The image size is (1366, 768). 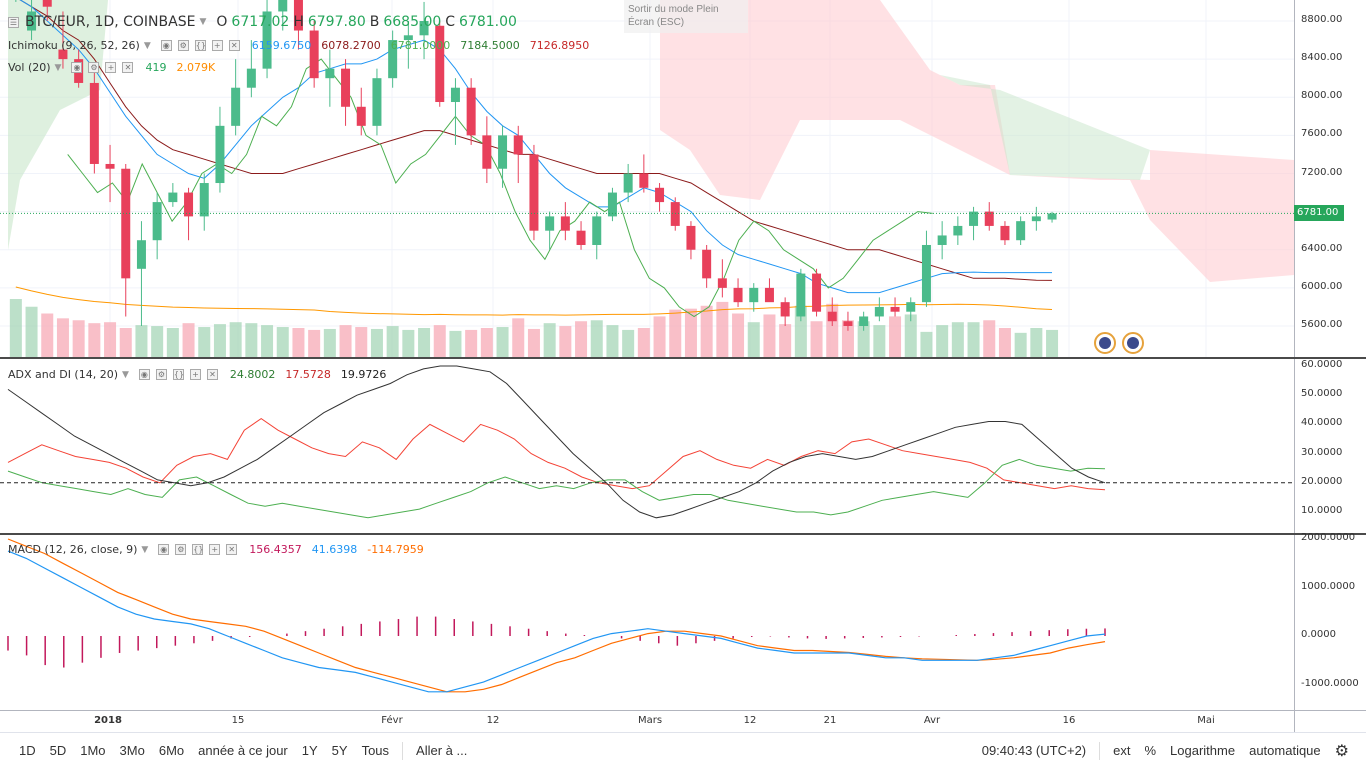 What do you see at coordinates (1285, 750) in the screenshot?
I see `auto-scale-toggle: automatique` at bounding box center [1285, 750].